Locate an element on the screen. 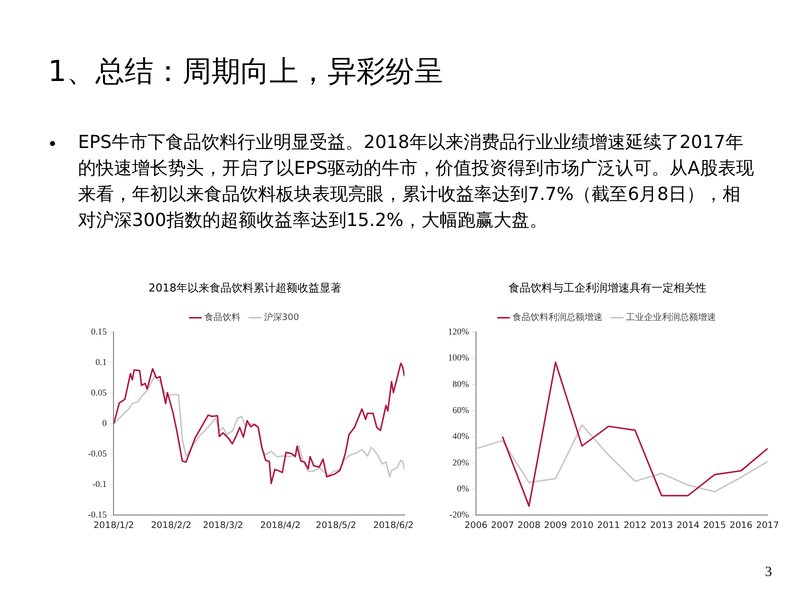  legend-label: 工业企业利润总额增速 is located at coordinates (671, 318).